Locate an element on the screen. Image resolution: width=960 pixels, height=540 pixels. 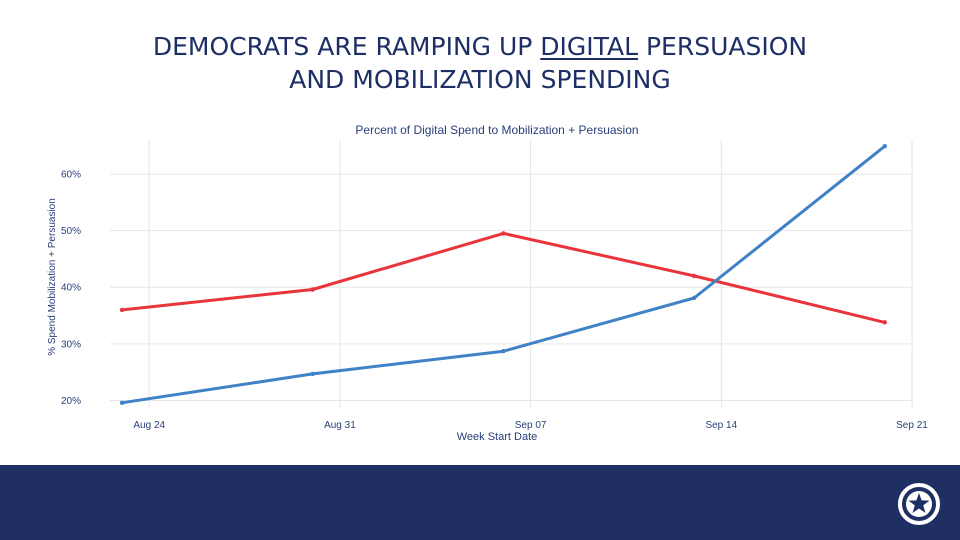
y-tick-labels: 20% 30% 40% 50% 60% is located at coordinates (71, 288).